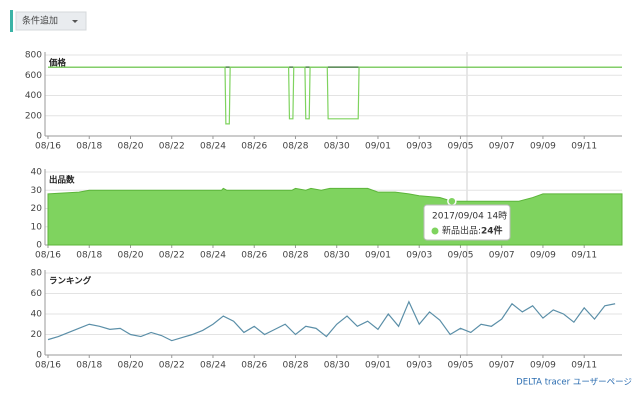 This screenshot has height=404, width=640. I want to click on hover-point, so click(452, 201).